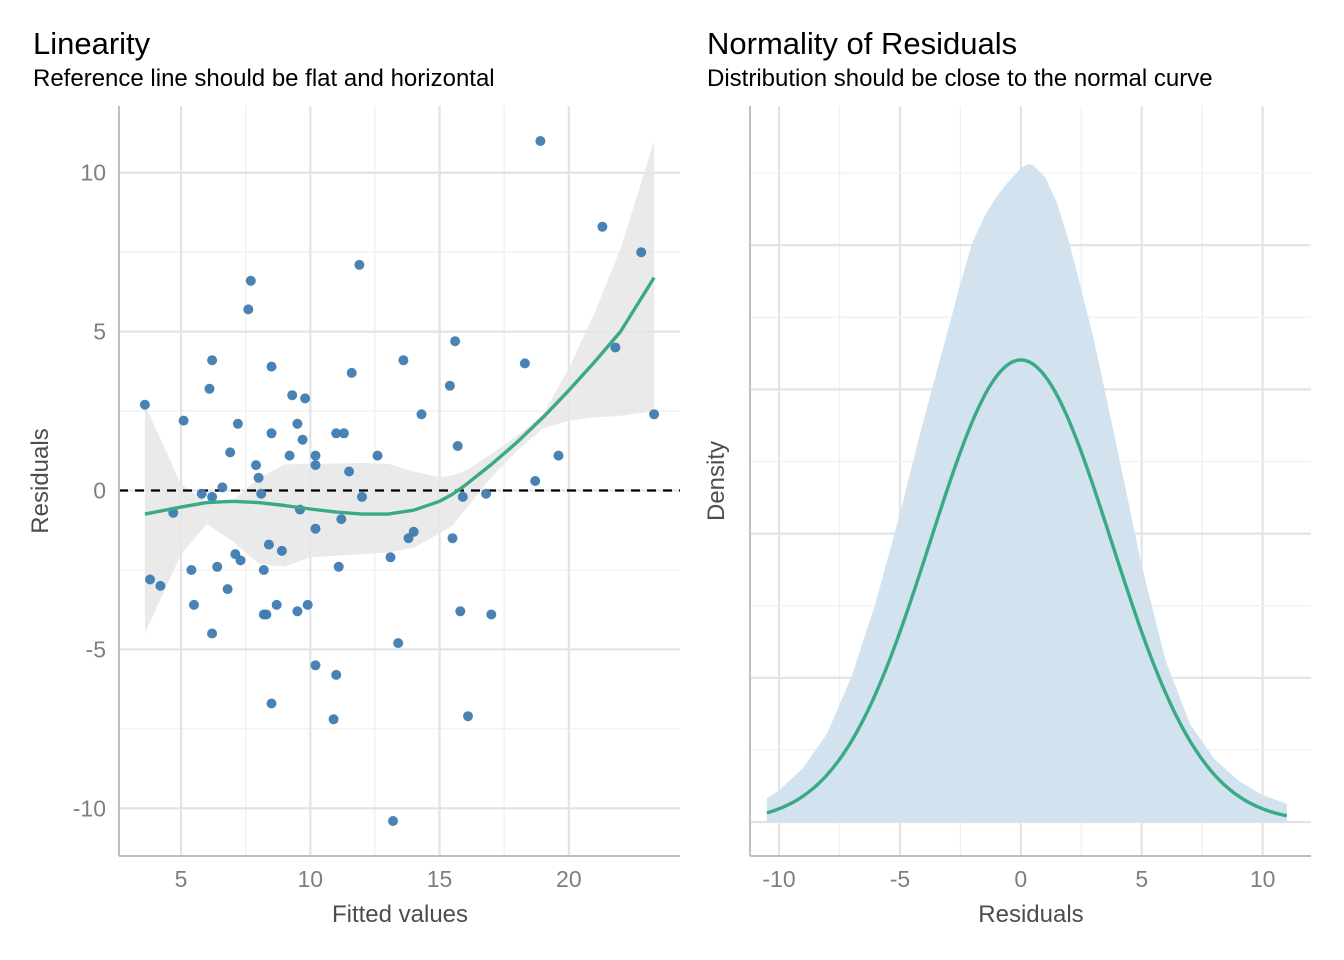 The width and height of the screenshot is (1344, 960). What do you see at coordinates (378, 879) in the screenshot?
I see `linearity-x-tick-labels: 5 10 15 20` at bounding box center [378, 879].